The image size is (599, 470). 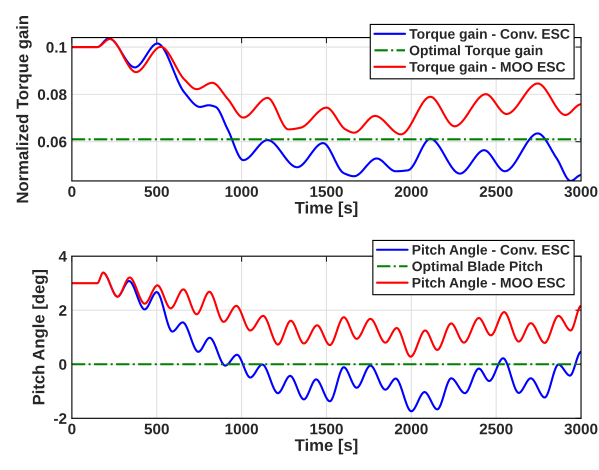 I want to click on y-axis-title: Pitch Angle [deg], so click(x=40, y=337).